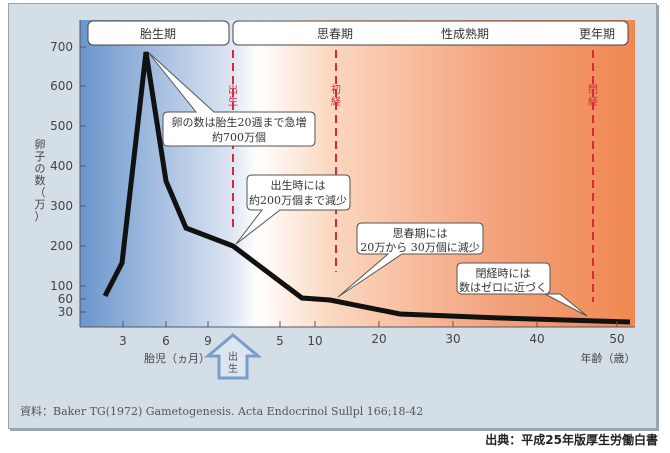 This screenshot has height=453, width=670. Describe the element at coordinates (65, 299) in the screenshot. I see `svg-text: 60` at that location.